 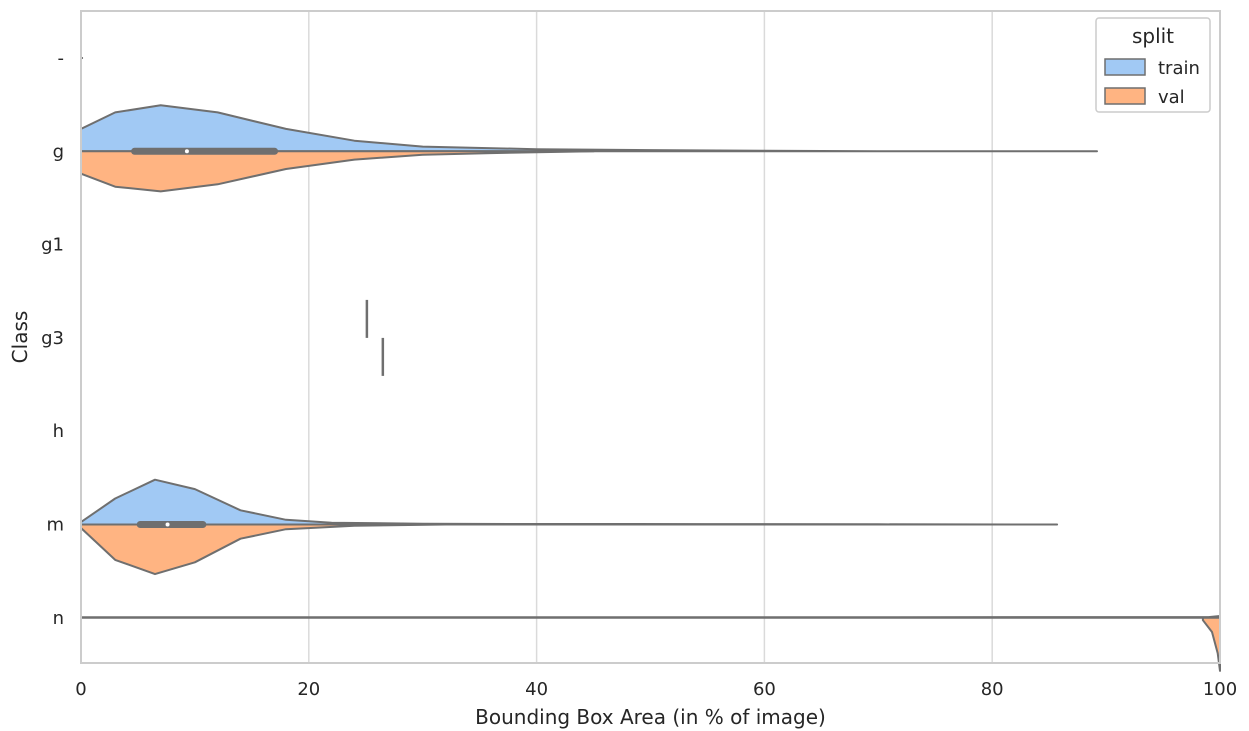 What do you see at coordinates (1220, 689) in the screenshot?
I see `x-tick-label: 100` at bounding box center [1220, 689].